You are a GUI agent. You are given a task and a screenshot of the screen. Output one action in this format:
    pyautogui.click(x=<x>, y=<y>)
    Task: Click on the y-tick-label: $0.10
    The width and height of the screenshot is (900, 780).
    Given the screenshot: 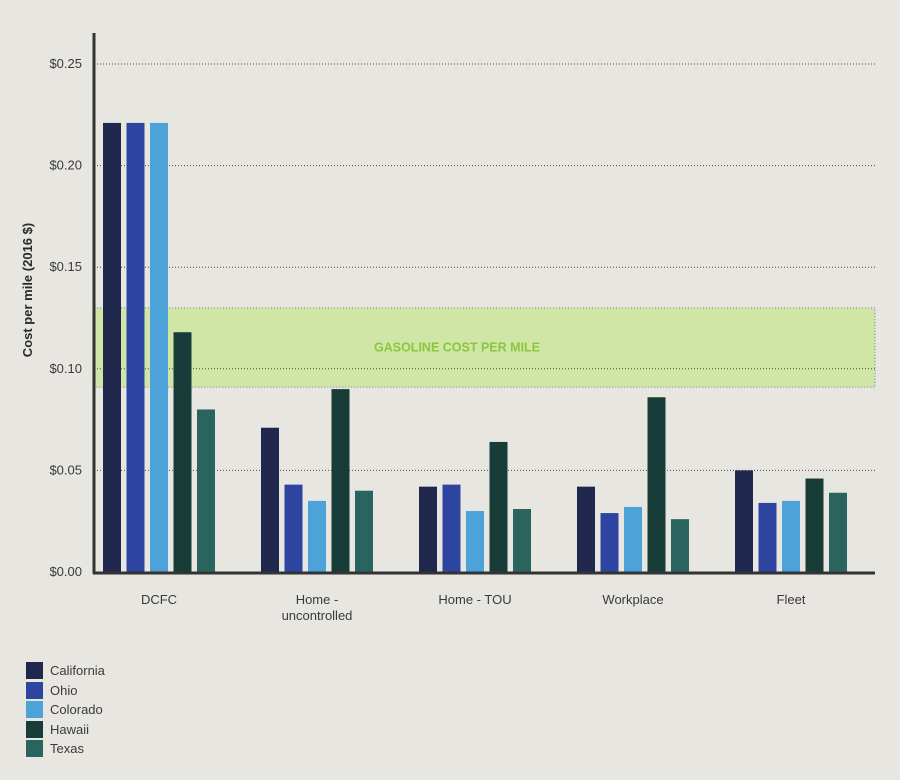 What is the action you would take?
    pyautogui.click(x=65, y=368)
    